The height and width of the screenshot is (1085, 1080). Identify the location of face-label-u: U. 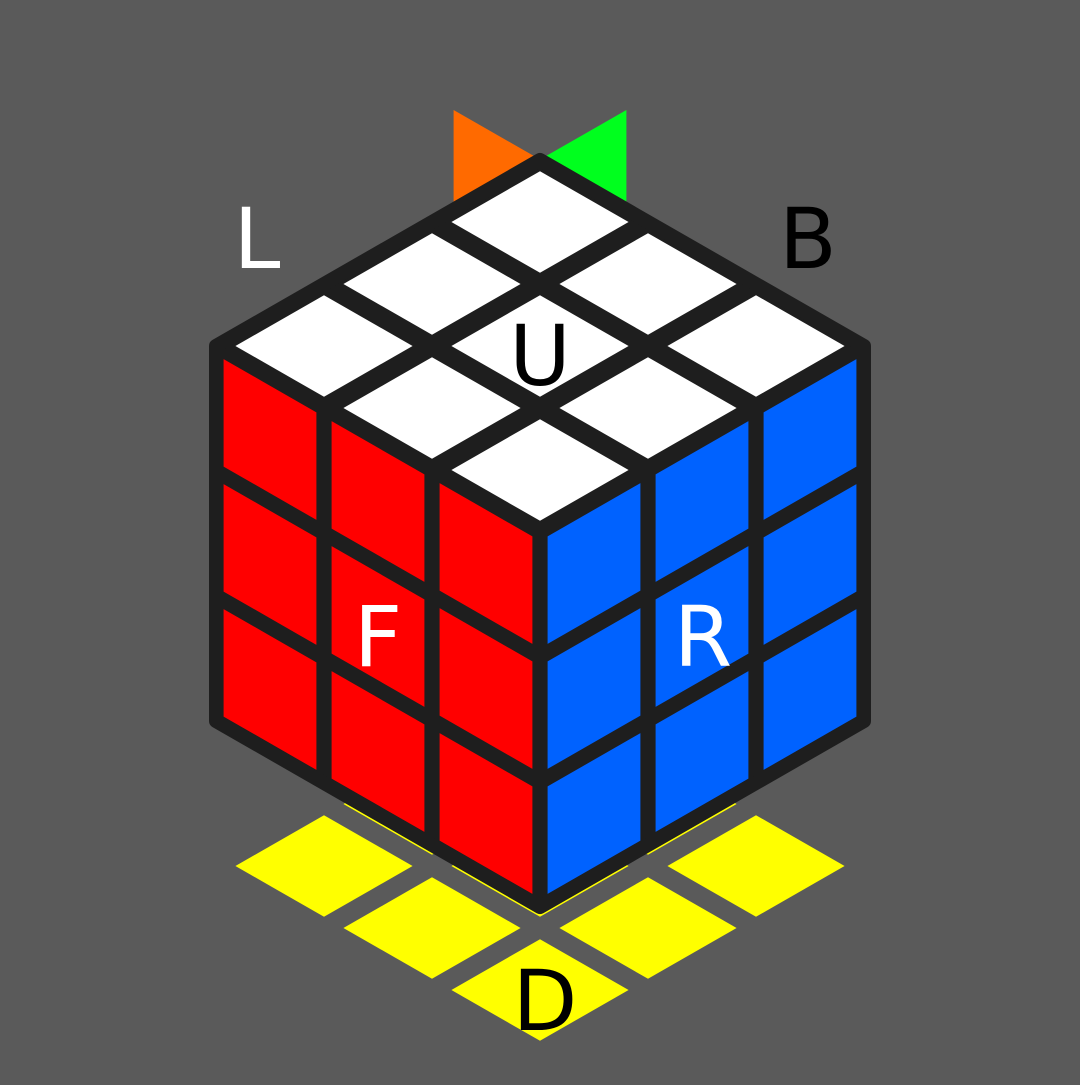
(539, 356).